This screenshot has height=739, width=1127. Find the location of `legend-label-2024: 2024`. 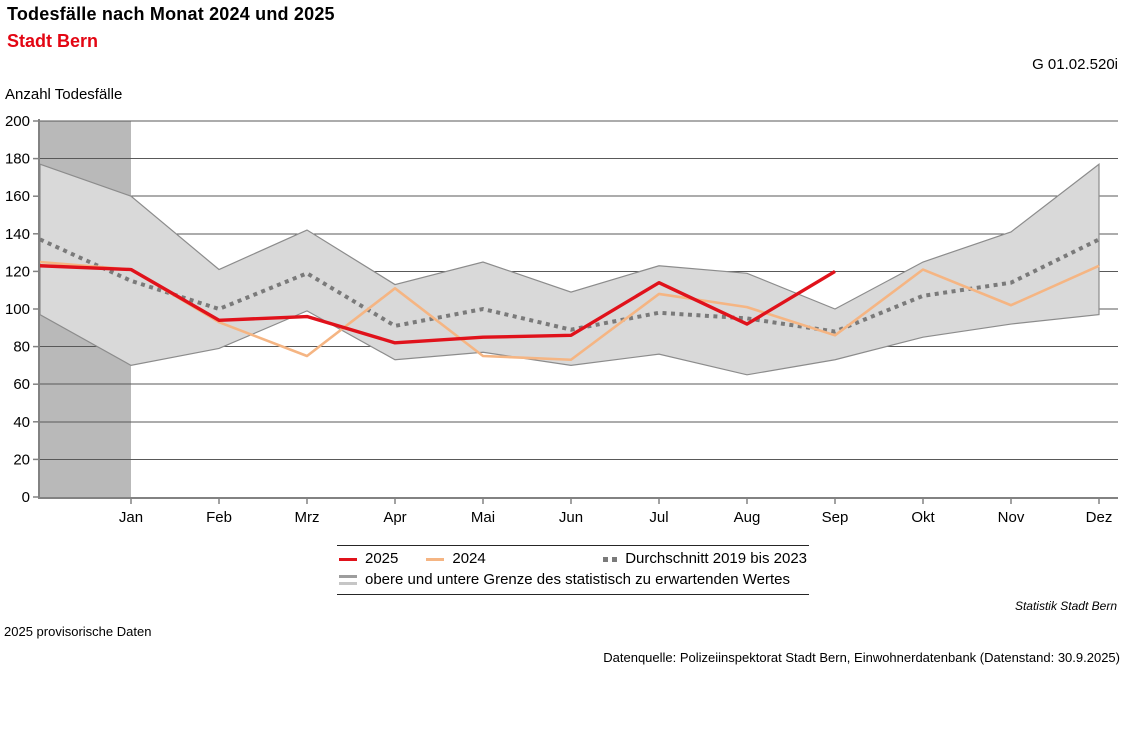

legend-label-2024: 2024 is located at coordinates (469, 558).